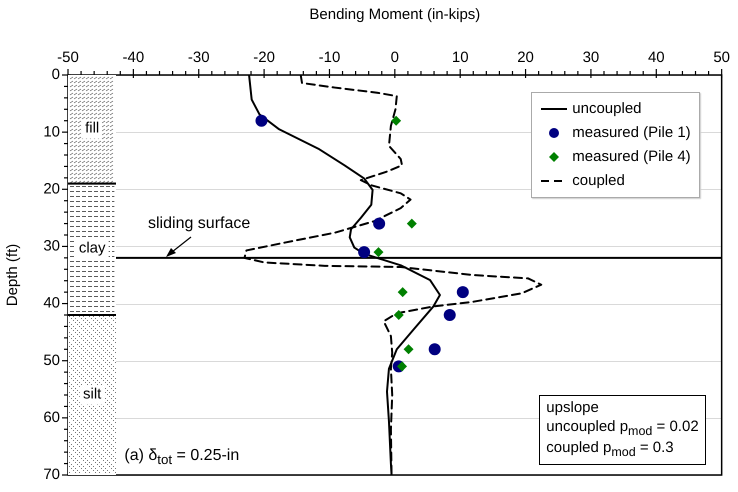 The image size is (738, 492). I want to click on y-tick-label: 30, so click(51, 246).